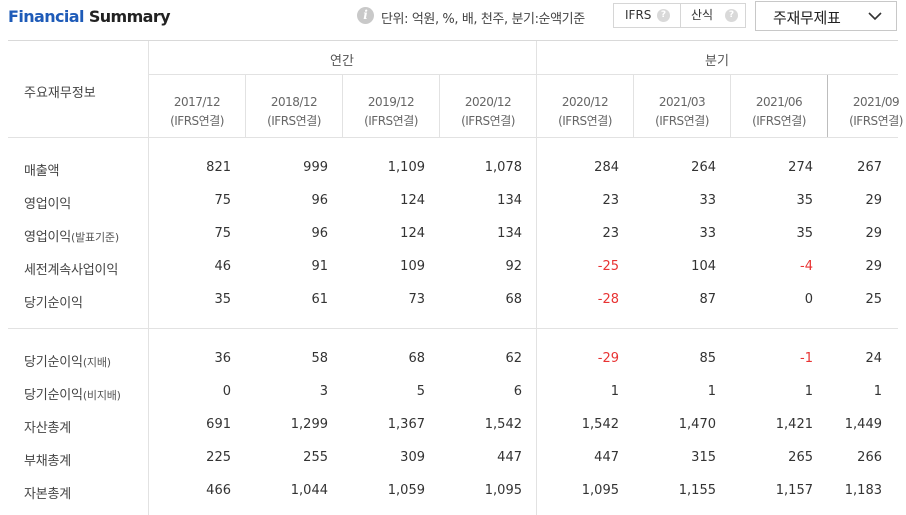  Describe the element at coordinates (323, 391) in the screenshot. I see `table-cell: 3` at that location.